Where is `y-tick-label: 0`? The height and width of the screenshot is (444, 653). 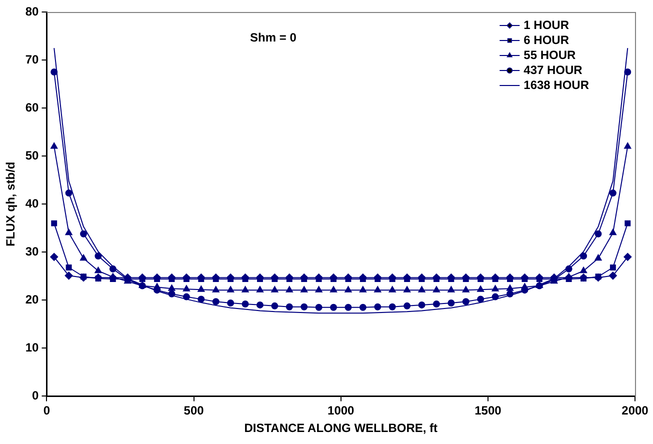
y-tick-label: 0 is located at coordinates (36, 395).